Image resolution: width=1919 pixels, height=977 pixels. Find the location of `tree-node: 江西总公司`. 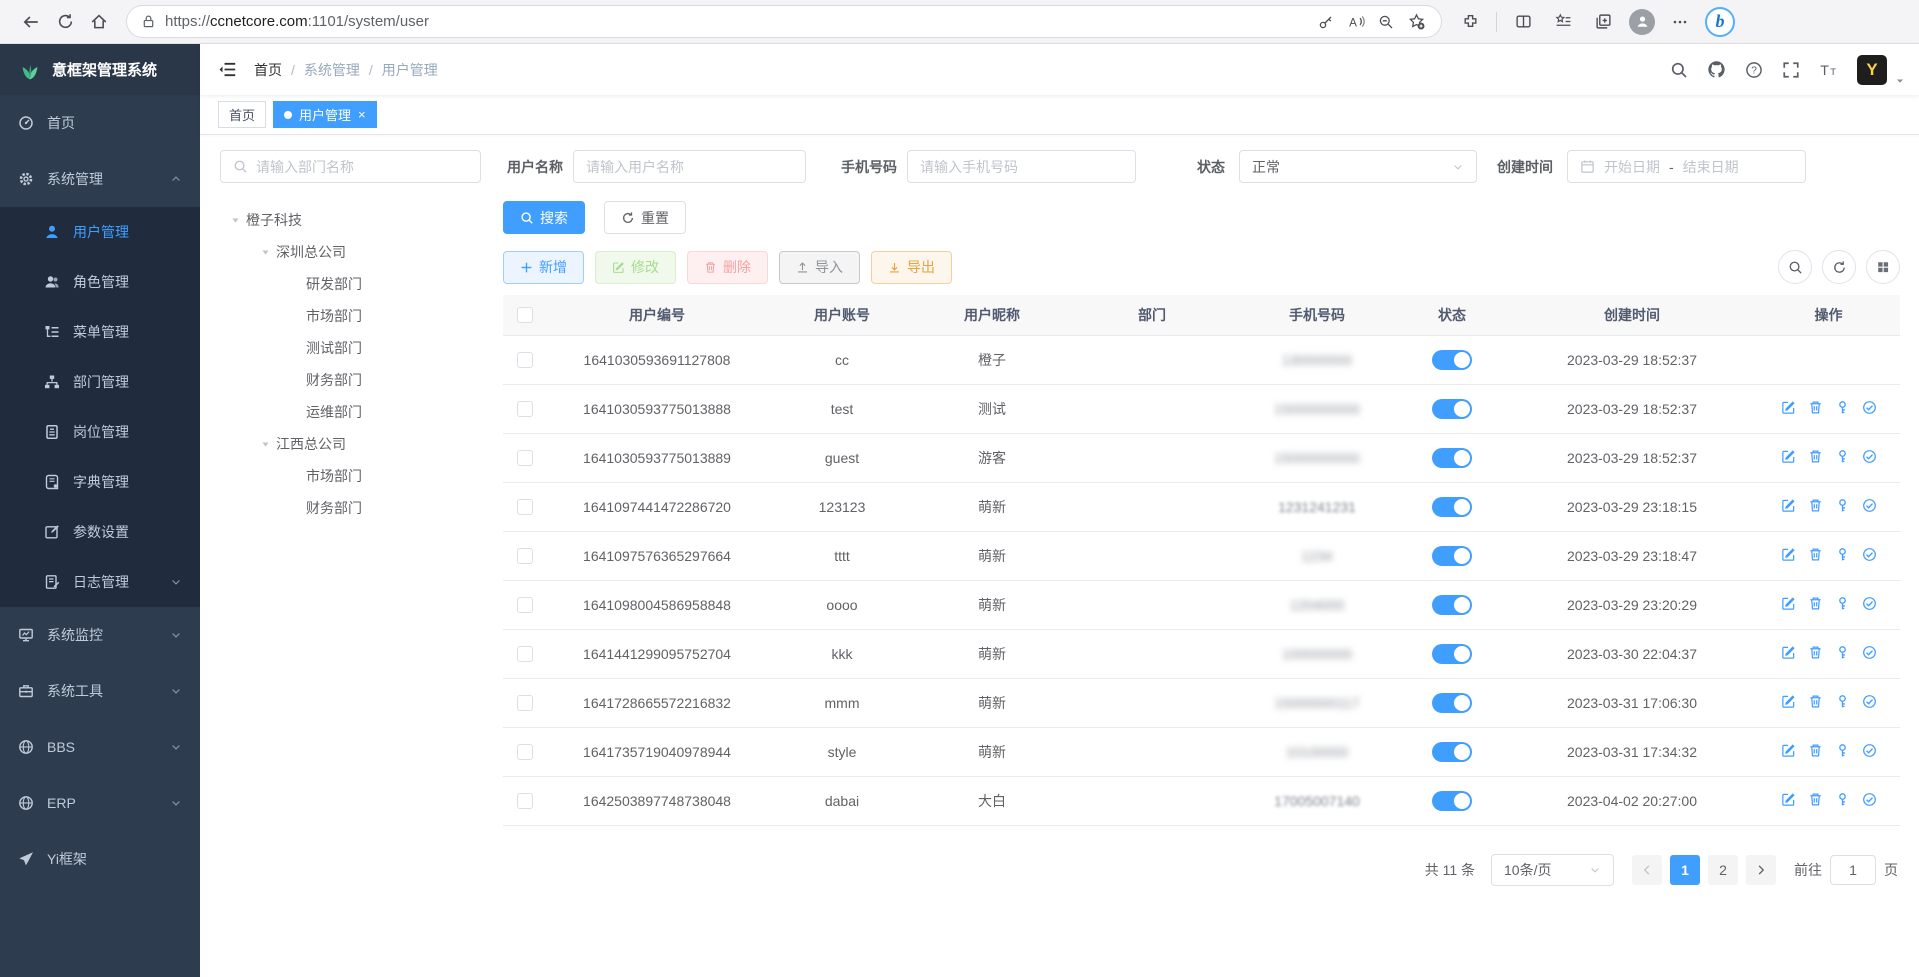

tree-node: 江西总公司 is located at coordinates (350, 444).